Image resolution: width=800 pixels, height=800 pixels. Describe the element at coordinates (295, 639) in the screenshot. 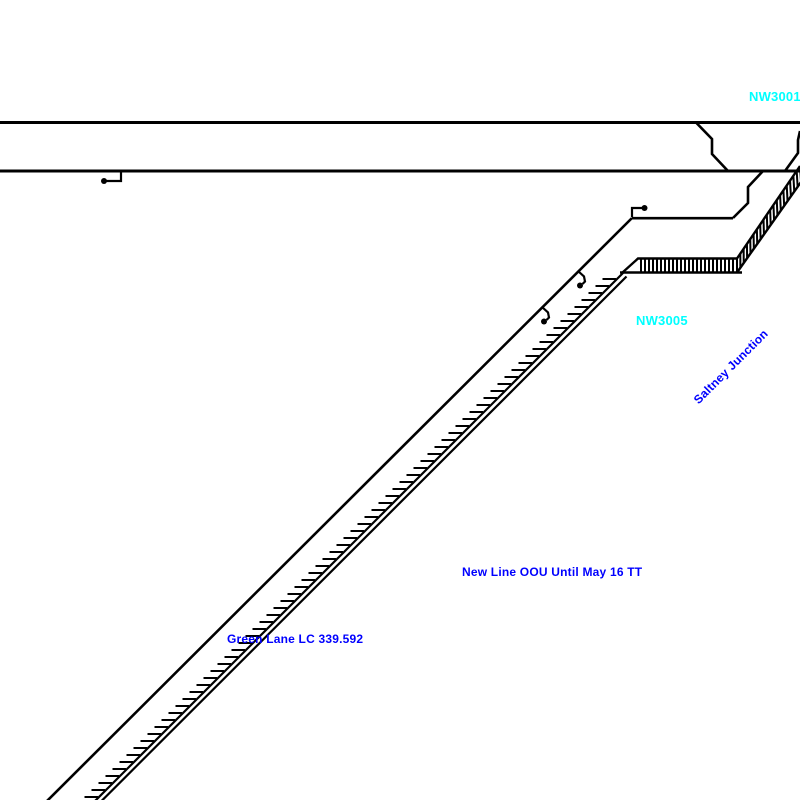

I see `label-green-lane-crossing: Green Lane LC 339.592` at that location.